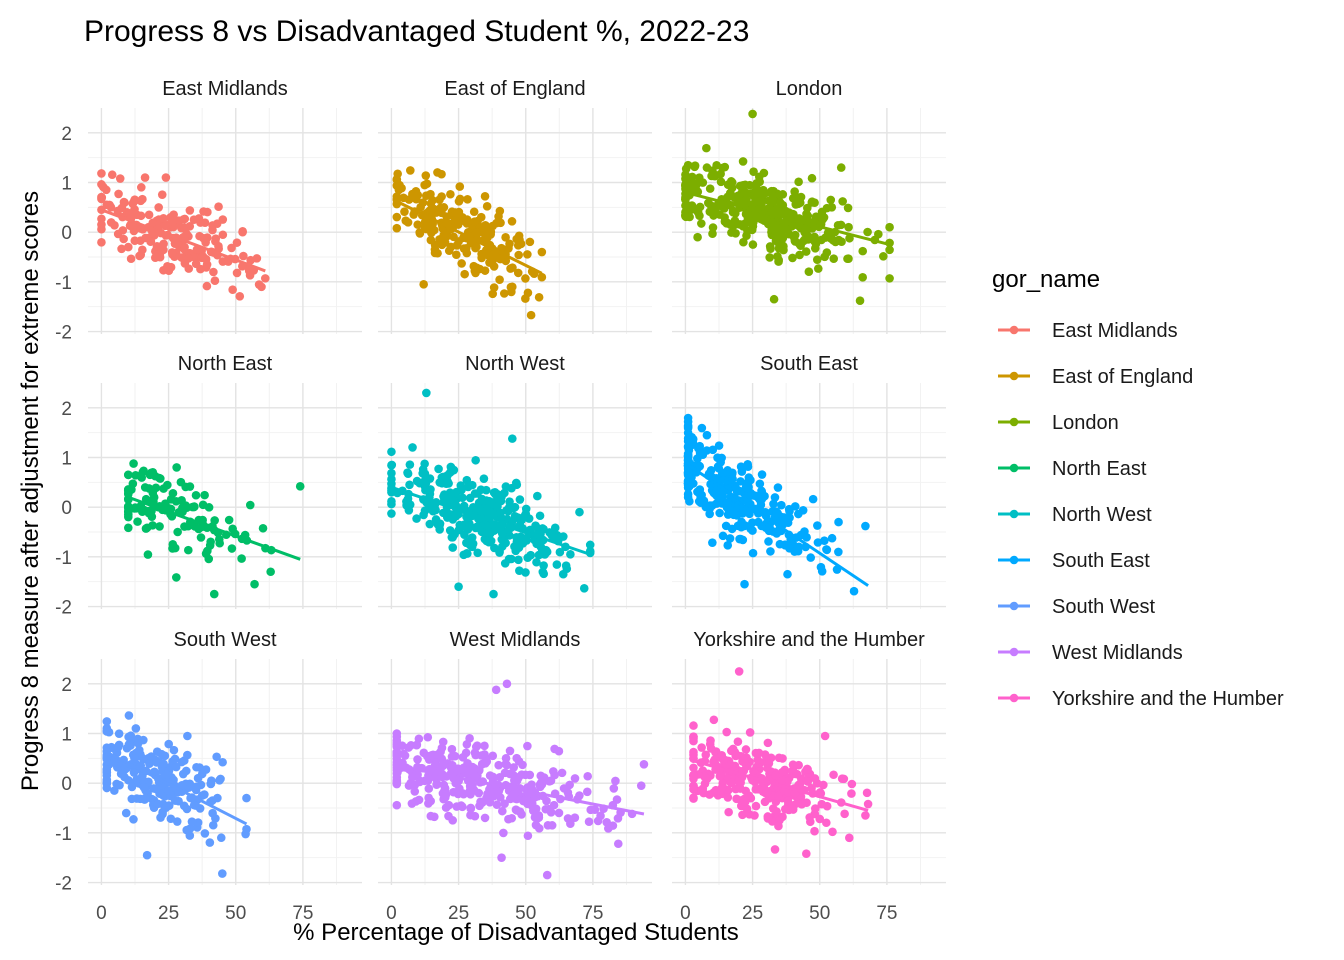 This screenshot has height=960, width=1344. Describe the element at coordinates (1102, 515) in the screenshot. I see `legend-label: North West` at that location.